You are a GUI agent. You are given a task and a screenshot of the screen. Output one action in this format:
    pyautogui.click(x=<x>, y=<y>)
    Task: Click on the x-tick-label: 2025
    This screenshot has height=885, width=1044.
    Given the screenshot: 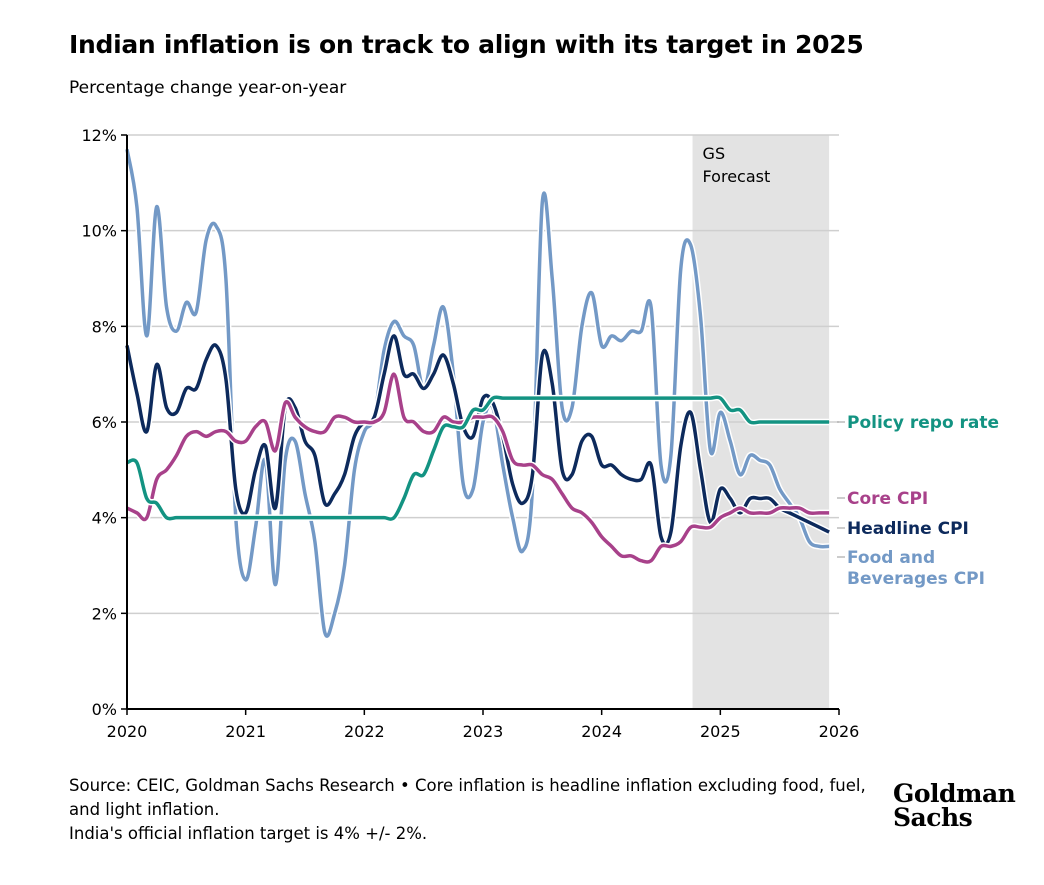 What is the action you would take?
    pyautogui.click(x=720, y=731)
    